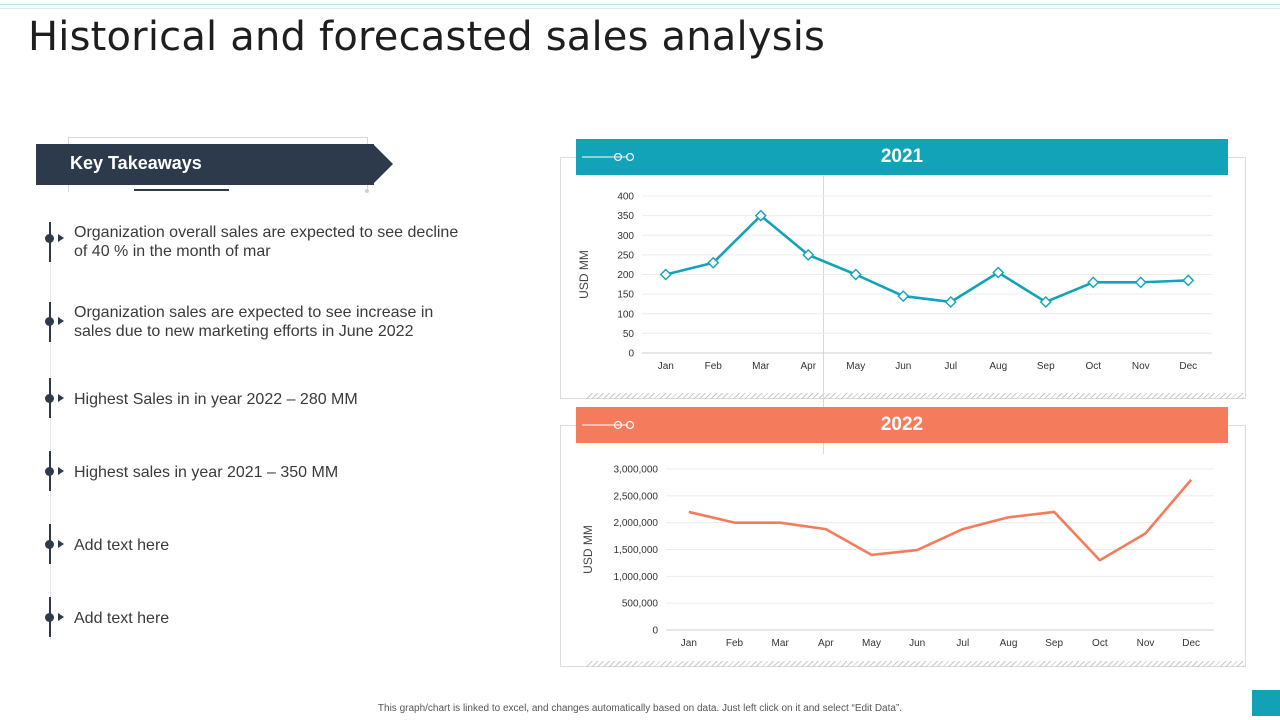  I want to click on timeline-line, so click(50, 430).